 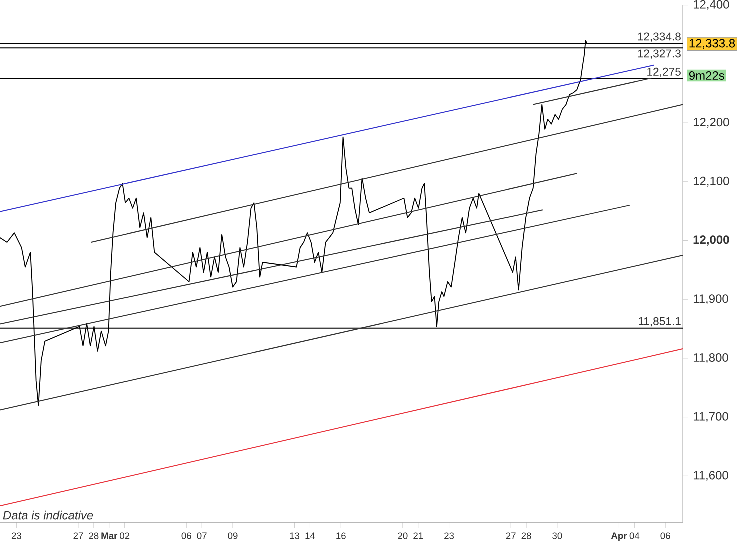 I want to click on x-tick-label: 07, so click(x=202, y=536).